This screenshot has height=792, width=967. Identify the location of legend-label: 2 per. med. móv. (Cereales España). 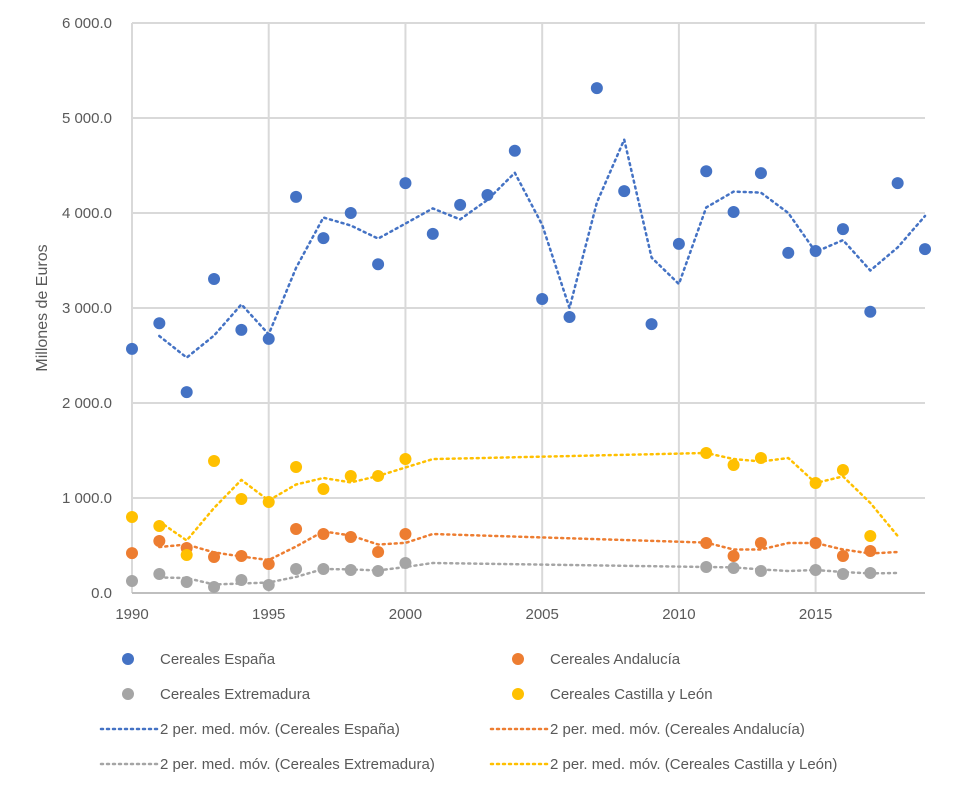
(280, 729).